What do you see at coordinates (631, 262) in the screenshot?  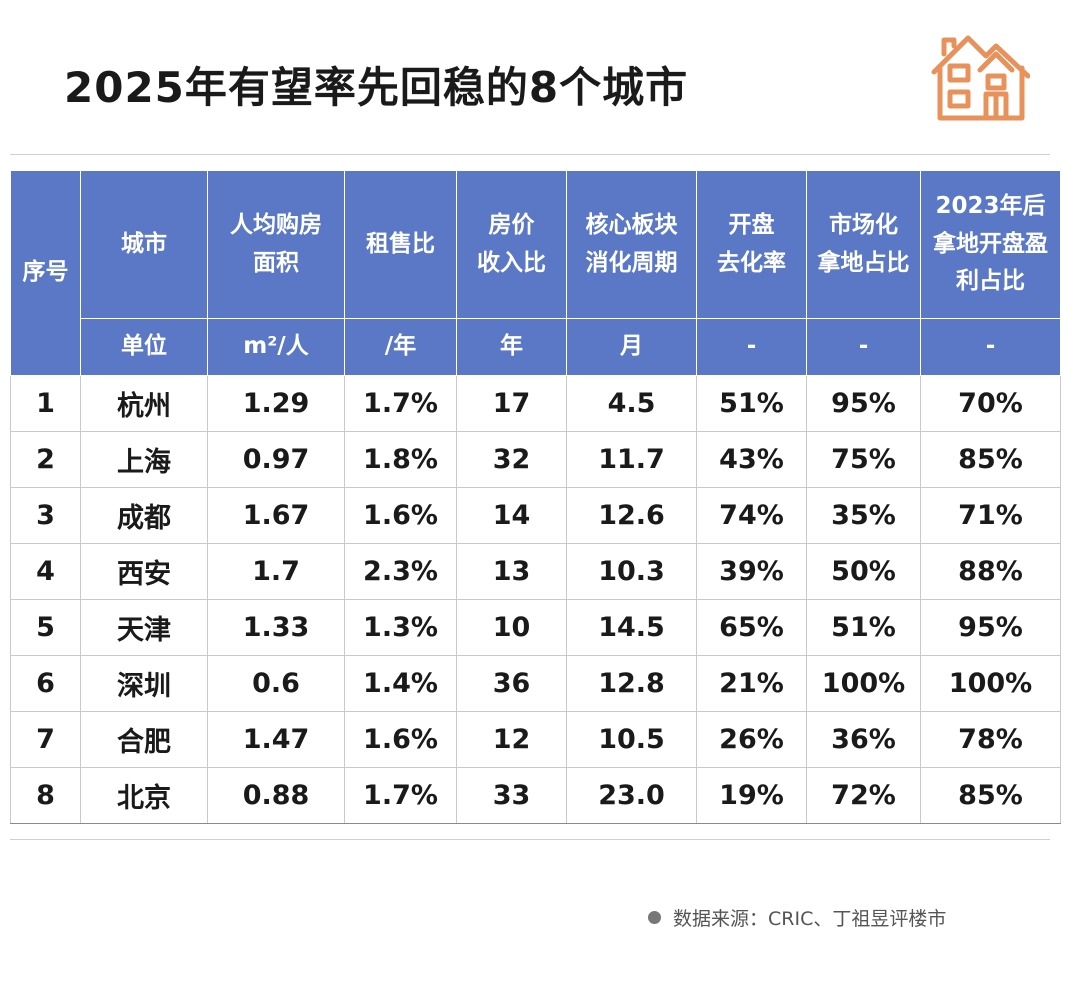 I see `header-label: 消化周期` at bounding box center [631, 262].